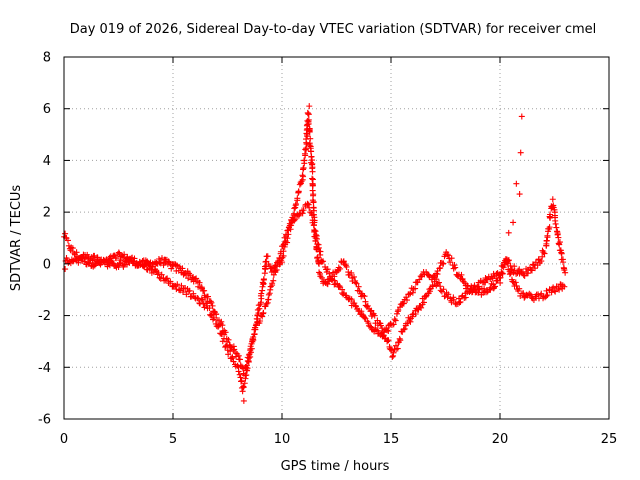  I want to click on y-tick-label: 0, so click(47, 264).